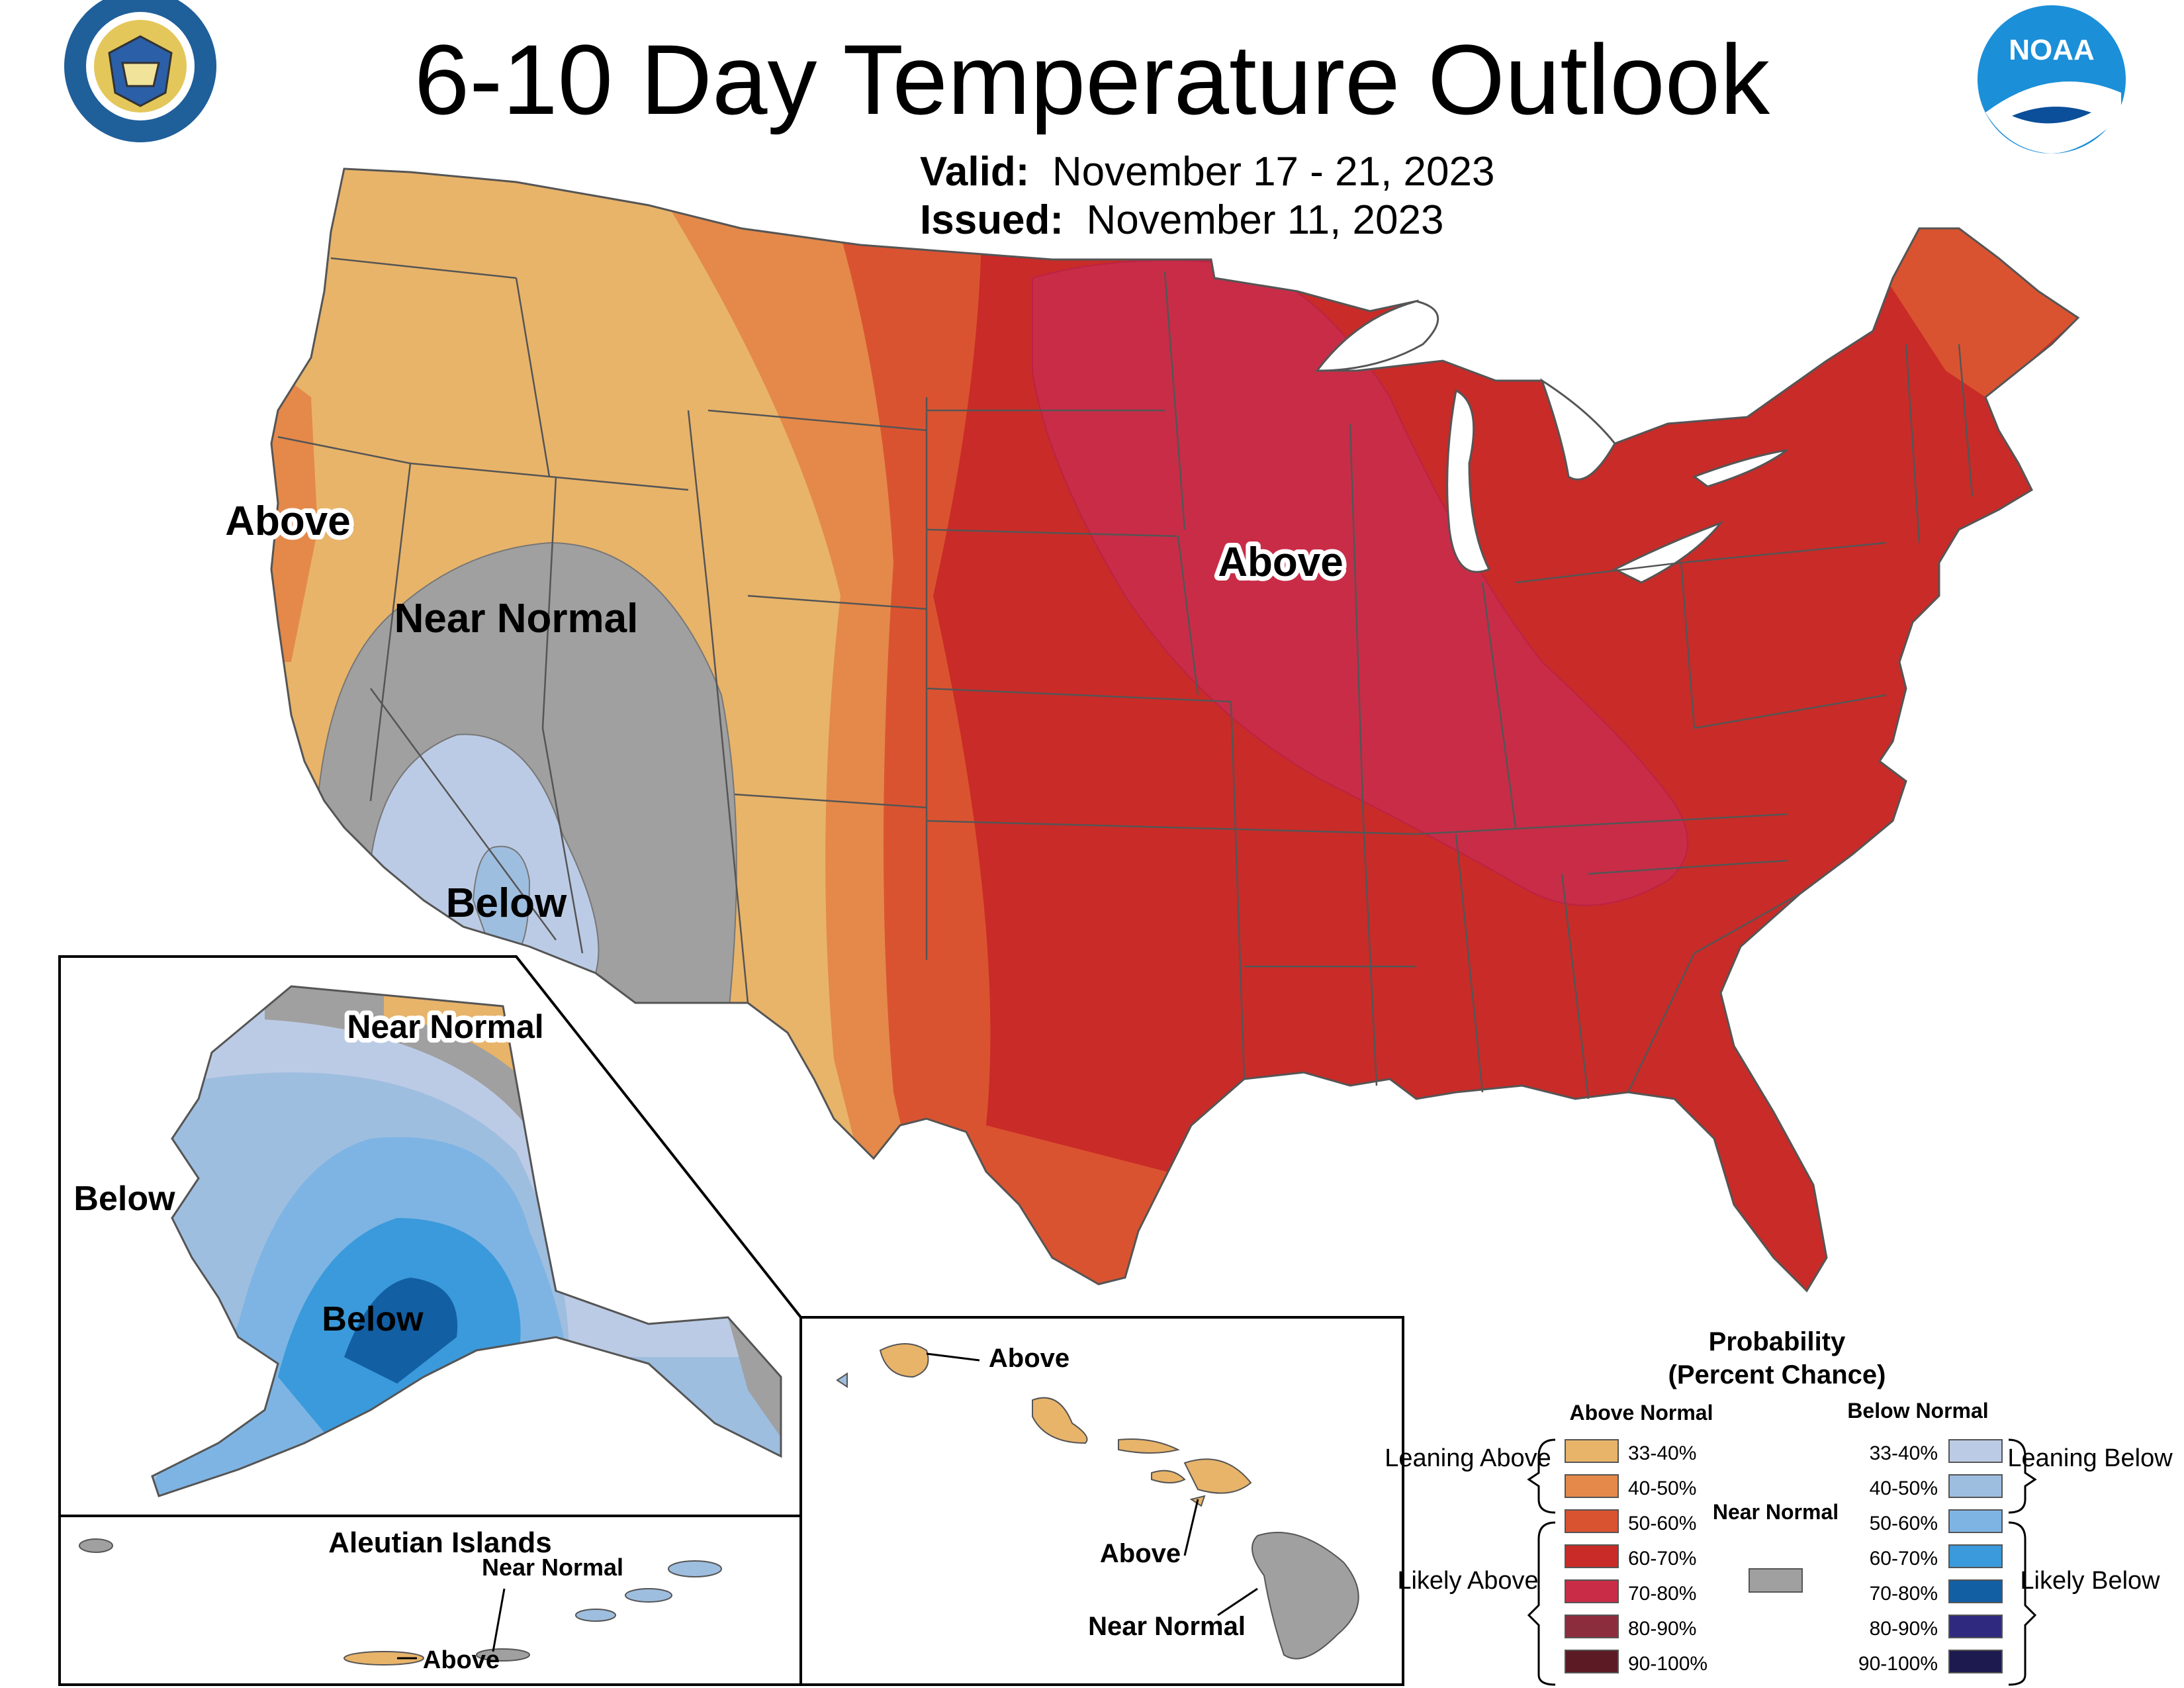 The width and height of the screenshot is (2184, 1688). Describe the element at coordinates (2090, 1458) in the screenshot. I see `legend-leaning-below: Leaning Below` at that location.